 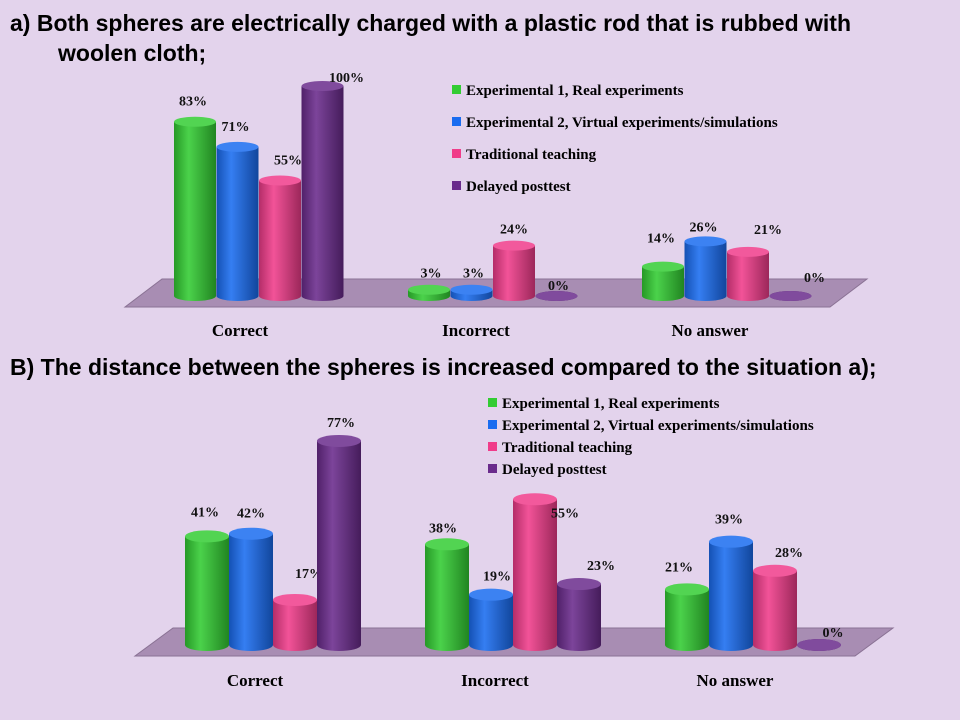 What do you see at coordinates (567, 448) in the screenshot?
I see `chart-b-legend-label-2: Traditional teaching` at bounding box center [567, 448].